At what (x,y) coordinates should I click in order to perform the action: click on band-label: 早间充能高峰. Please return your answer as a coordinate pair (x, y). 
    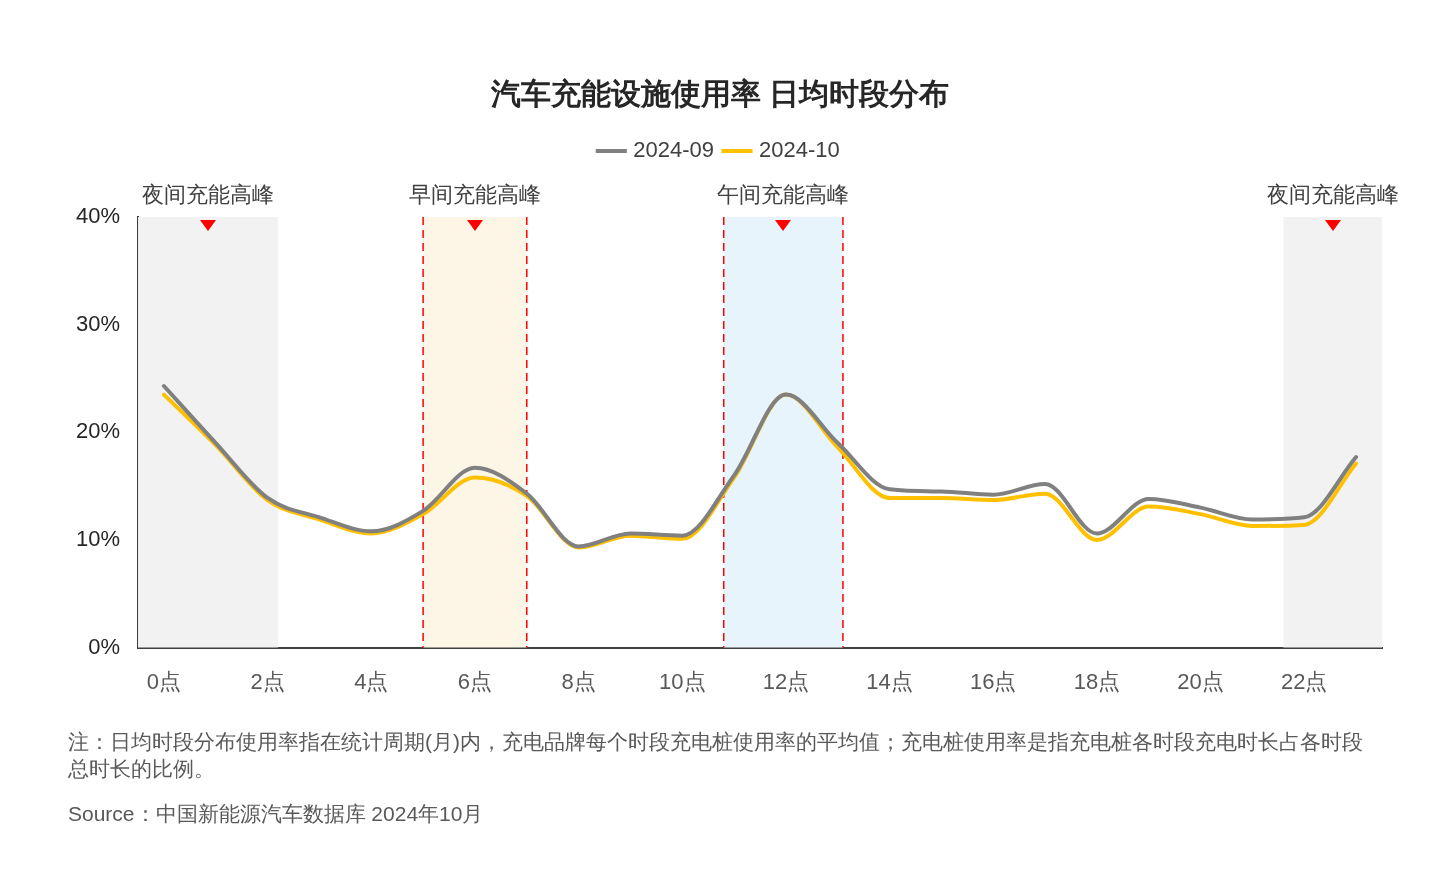
    Looking at the image, I should click on (474, 195).